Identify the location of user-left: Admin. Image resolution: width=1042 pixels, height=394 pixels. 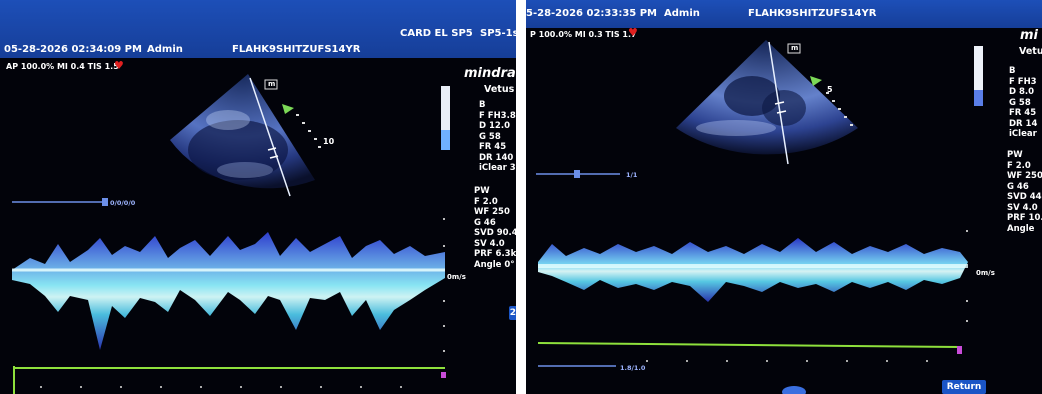
(165, 49).